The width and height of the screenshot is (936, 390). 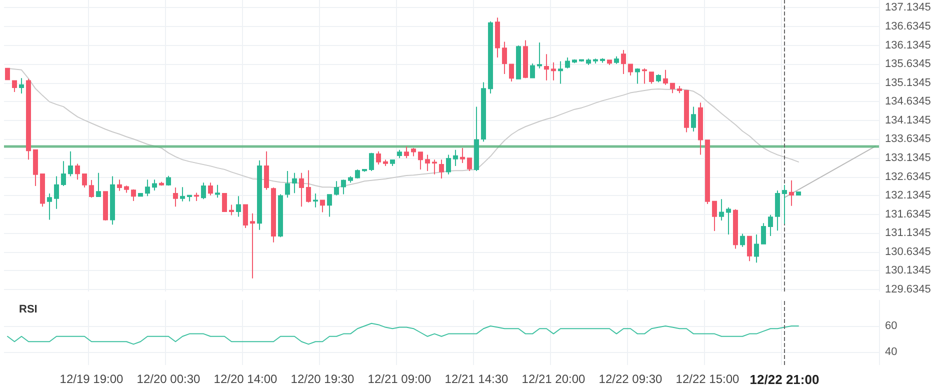 What do you see at coordinates (891, 352) in the screenshot?
I see `y-tick-label: 40` at bounding box center [891, 352].